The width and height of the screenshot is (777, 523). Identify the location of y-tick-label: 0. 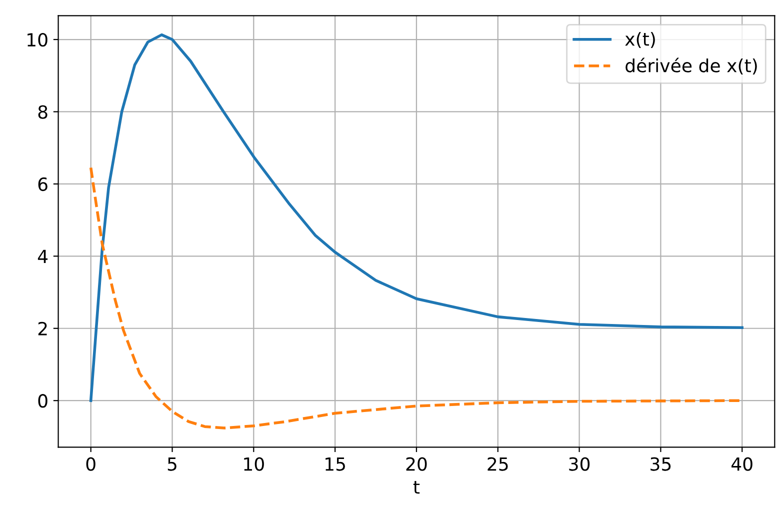
(43, 401).